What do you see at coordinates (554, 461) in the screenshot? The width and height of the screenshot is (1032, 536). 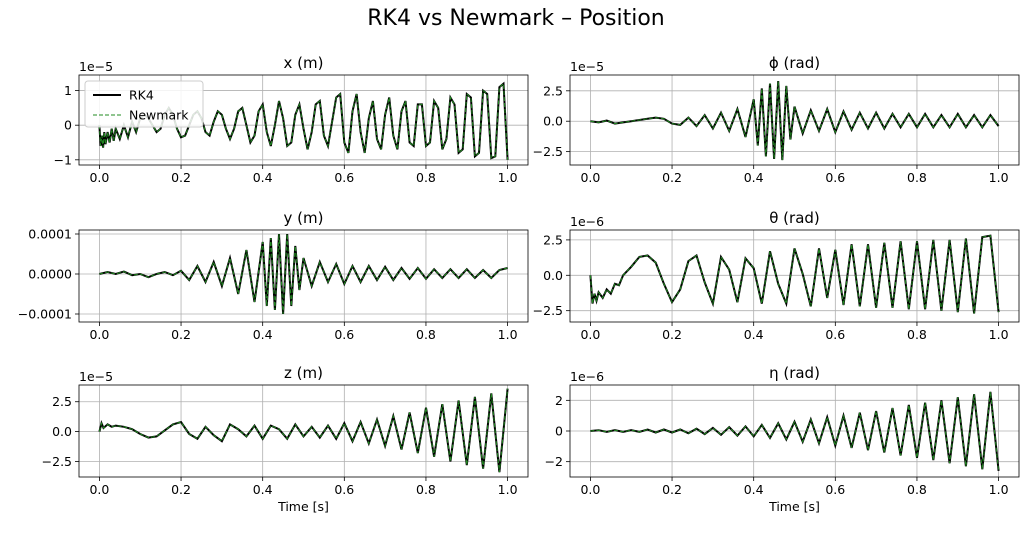 I see `y-tick-label: −2` at bounding box center [554, 461].